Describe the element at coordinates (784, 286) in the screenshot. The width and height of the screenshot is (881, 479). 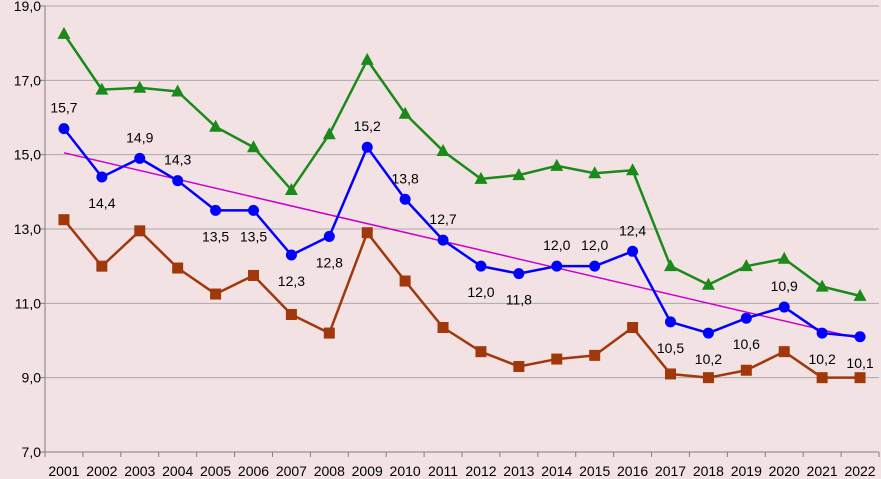
I see `data-label: 10,9` at that location.